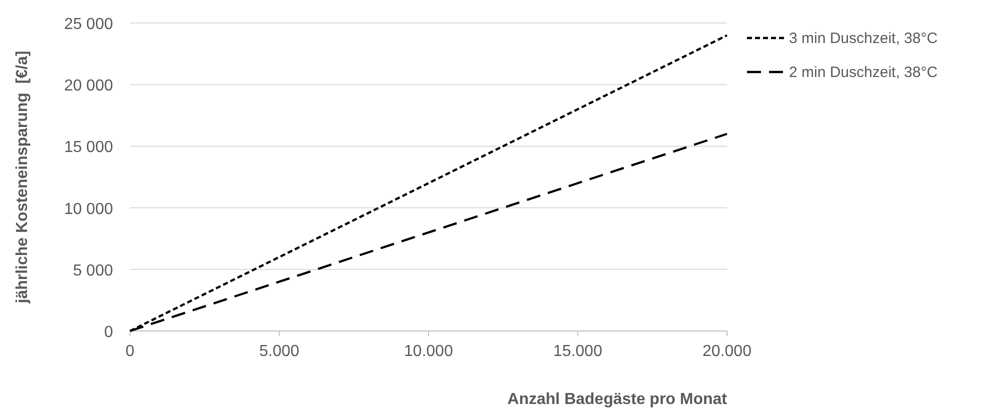  Describe the element at coordinates (22, 177) in the screenshot. I see `y-axis-title: jährliche Kosteneinsparung [€/a]` at that location.